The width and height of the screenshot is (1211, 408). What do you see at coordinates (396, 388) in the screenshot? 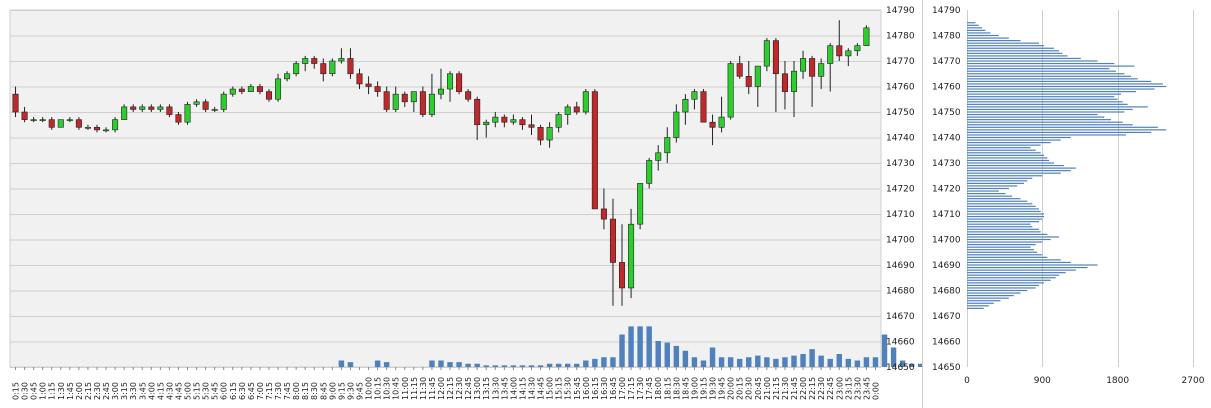
I see `time-tick-label: 10:45` at bounding box center [396, 388].